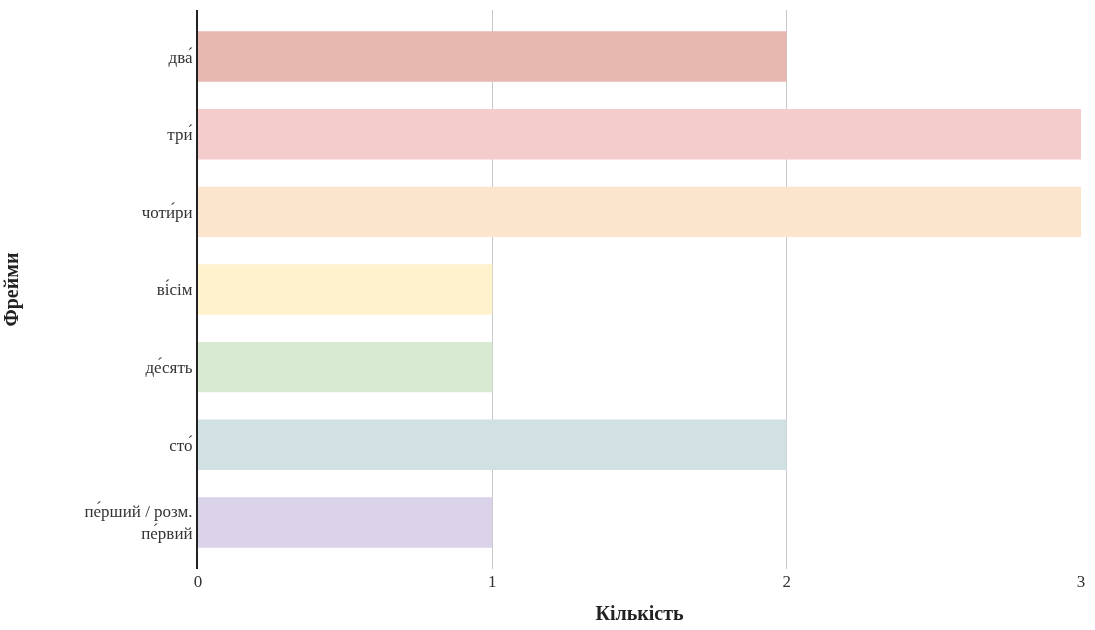 This screenshot has height=630, width=1095. What do you see at coordinates (640, 612) in the screenshot?
I see `x-axis-title: Кількість` at bounding box center [640, 612].